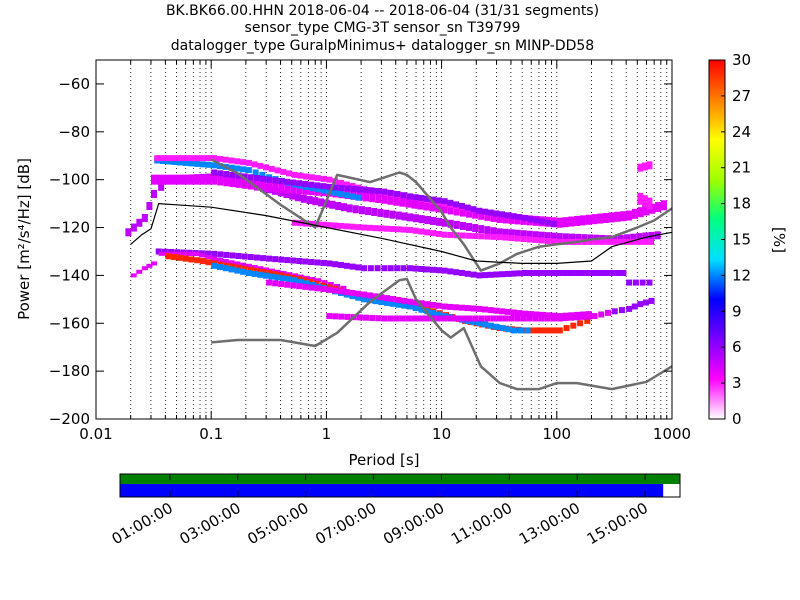 Image resolution: width=800 pixels, height=600 pixels. I want to click on colorbar-tick-label: 6, so click(737, 347).